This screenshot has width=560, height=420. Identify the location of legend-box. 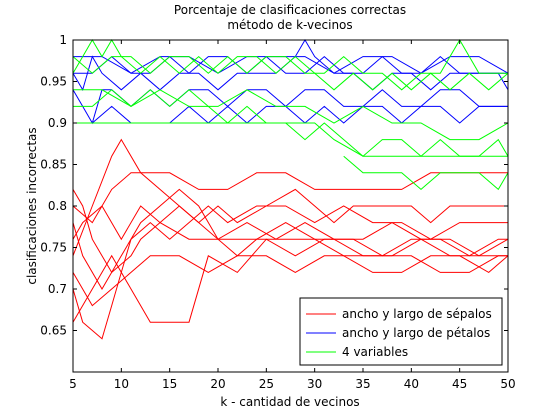
(401, 331).